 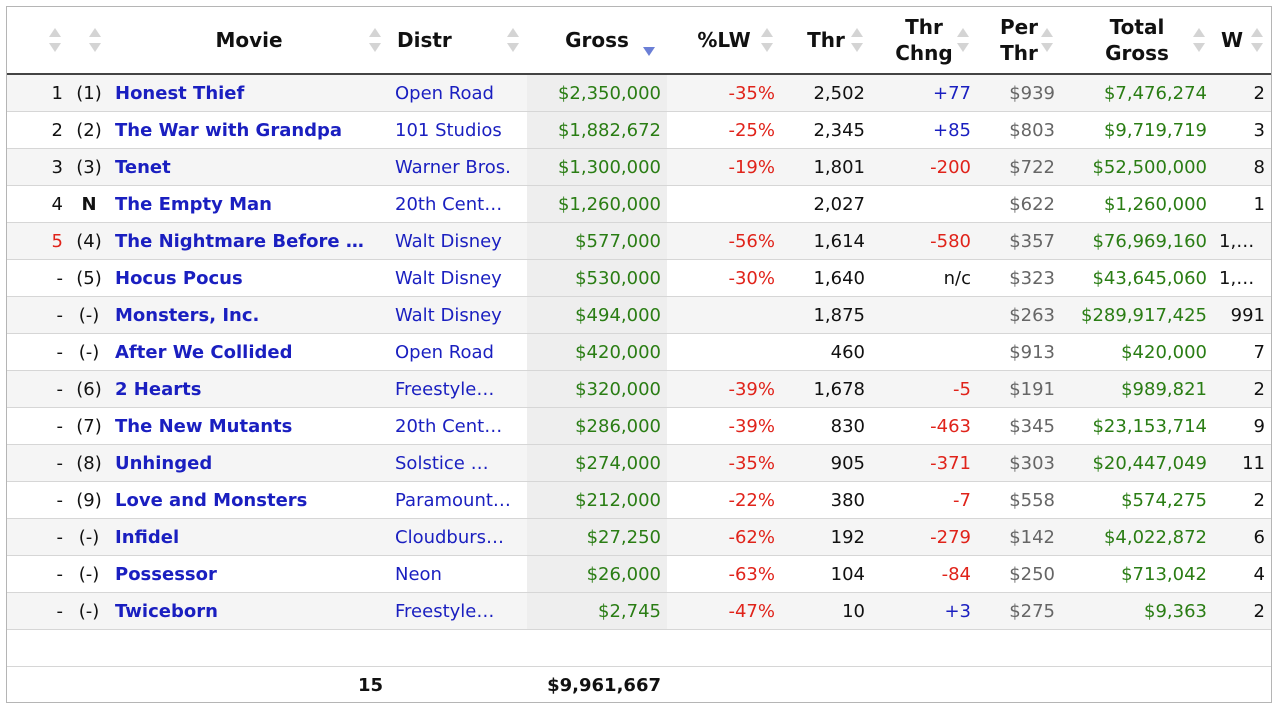 I want to click on pct-lw-cell, so click(x=724, y=204).